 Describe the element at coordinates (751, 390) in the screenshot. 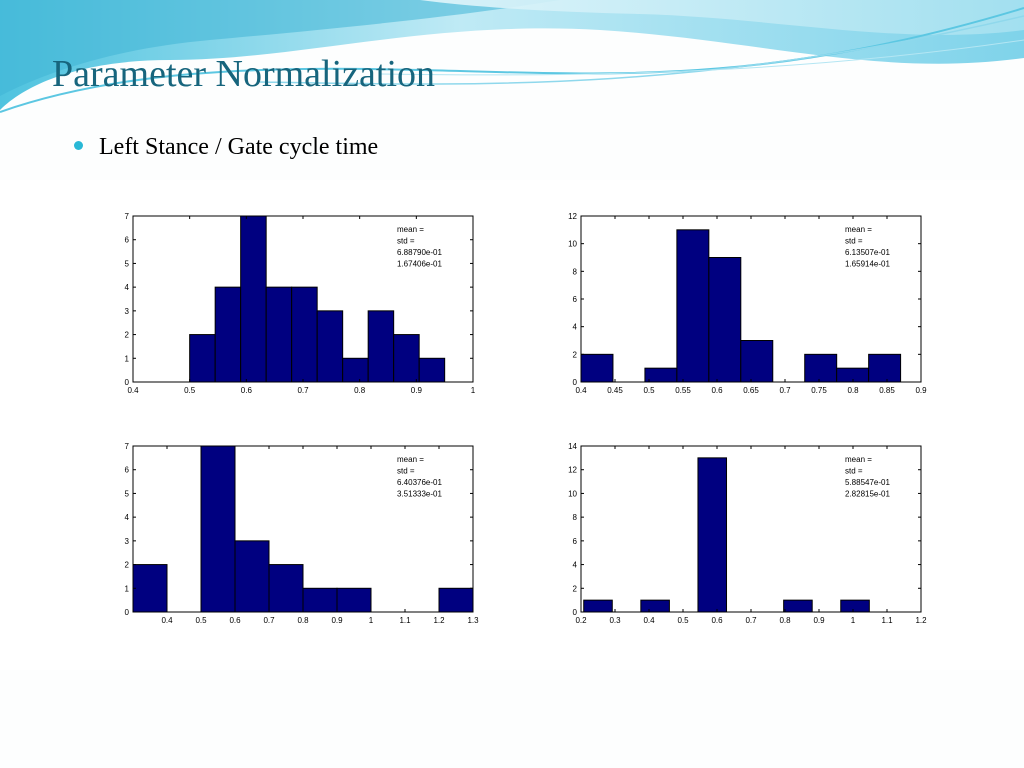

I see `x-tick-label: 0.65` at that location.